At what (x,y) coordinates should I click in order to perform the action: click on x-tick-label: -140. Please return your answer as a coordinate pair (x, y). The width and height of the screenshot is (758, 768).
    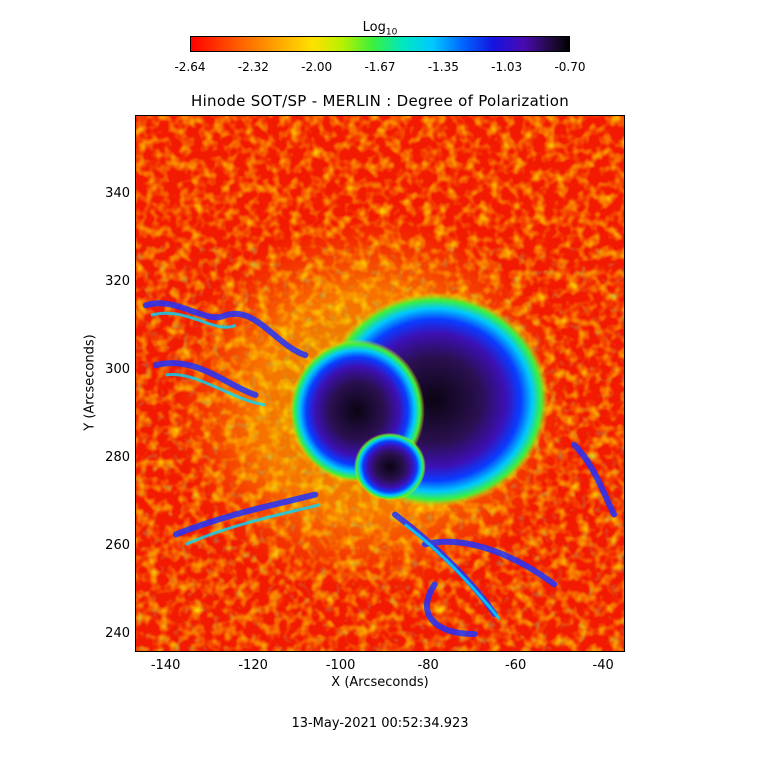
    Looking at the image, I should click on (165, 665).